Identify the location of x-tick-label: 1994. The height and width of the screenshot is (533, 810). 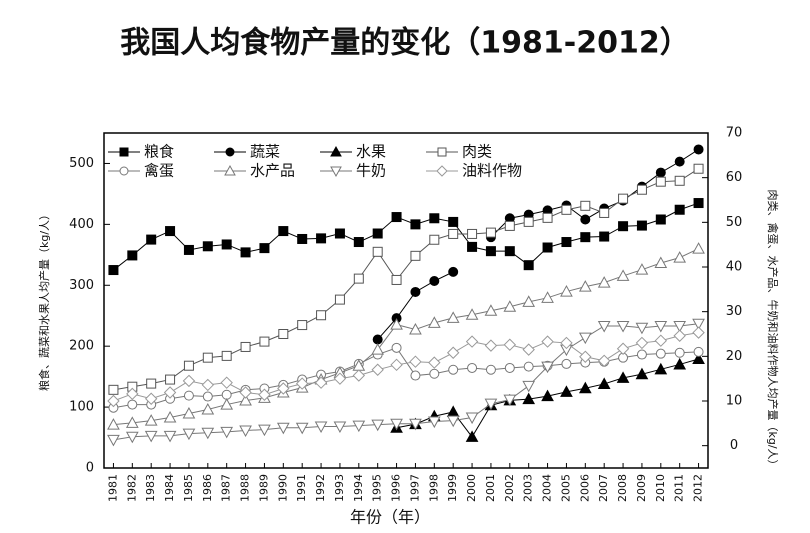
(358, 488).